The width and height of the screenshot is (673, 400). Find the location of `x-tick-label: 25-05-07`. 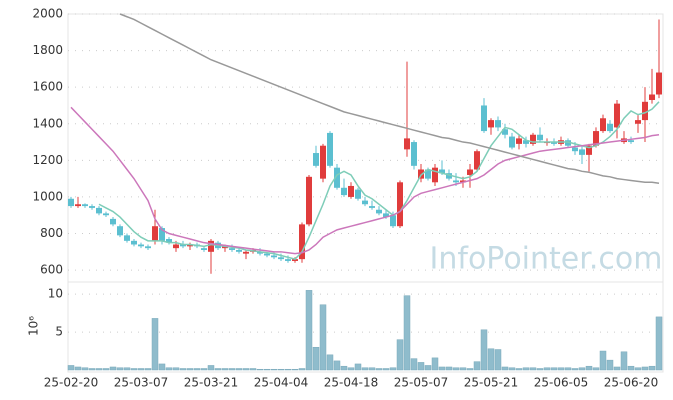

x-tick-label: 25-05-07 is located at coordinates (421, 383).